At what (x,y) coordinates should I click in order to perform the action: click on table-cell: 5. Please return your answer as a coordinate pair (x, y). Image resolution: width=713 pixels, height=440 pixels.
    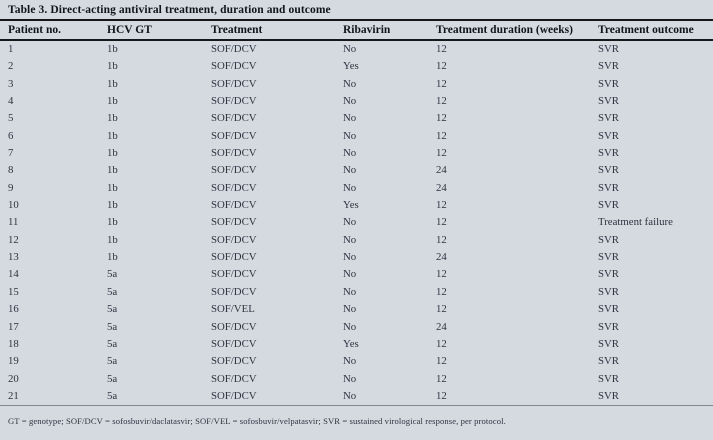
    Looking at the image, I should click on (11, 118).